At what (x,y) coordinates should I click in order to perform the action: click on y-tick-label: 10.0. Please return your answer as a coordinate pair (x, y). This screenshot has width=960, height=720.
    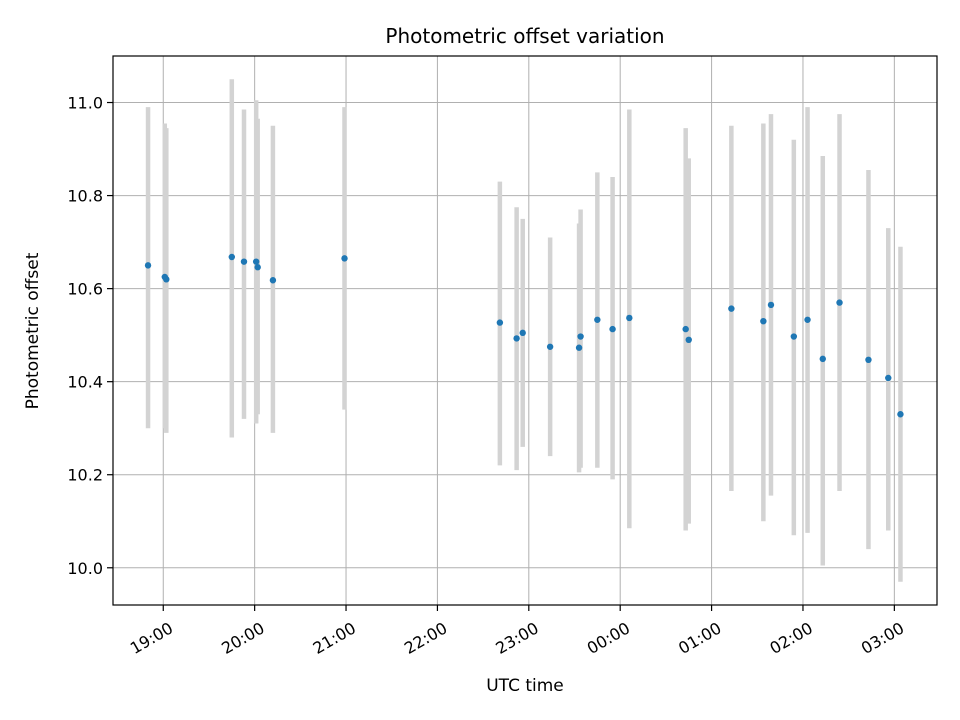
    Looking at the image, I should click on (85, 568).